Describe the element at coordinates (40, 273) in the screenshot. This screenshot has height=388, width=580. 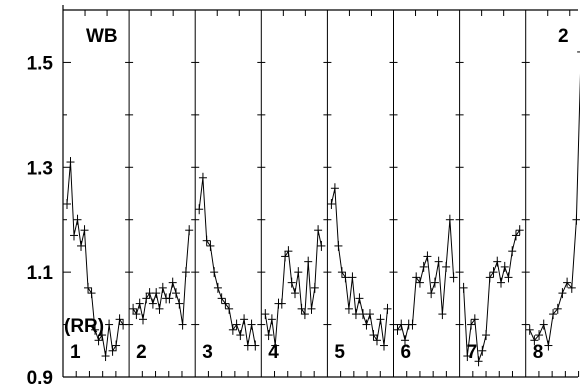
I see `y-tick-label: 1.1` at that location.